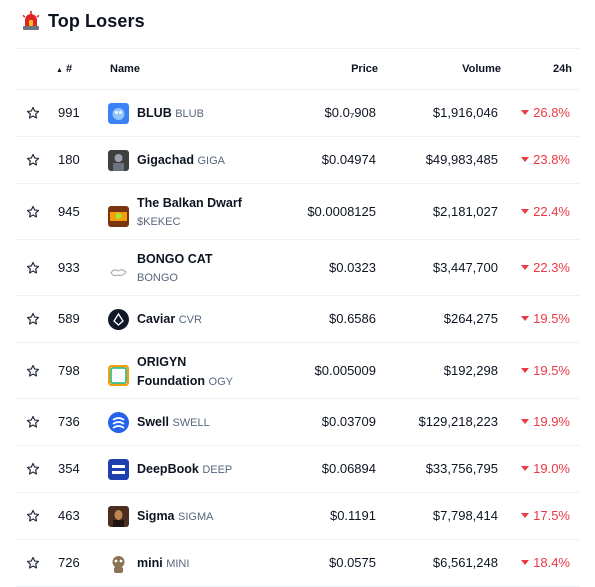 Image resolution: width=595 pixels, height=587 pixels. What do you see at coordinates (298, 160) in the screenshot?
I see `table-row: 180 Gigachad GIGA $0.04974 $49,983,485 23.8%` at bounding box center [298, 160].